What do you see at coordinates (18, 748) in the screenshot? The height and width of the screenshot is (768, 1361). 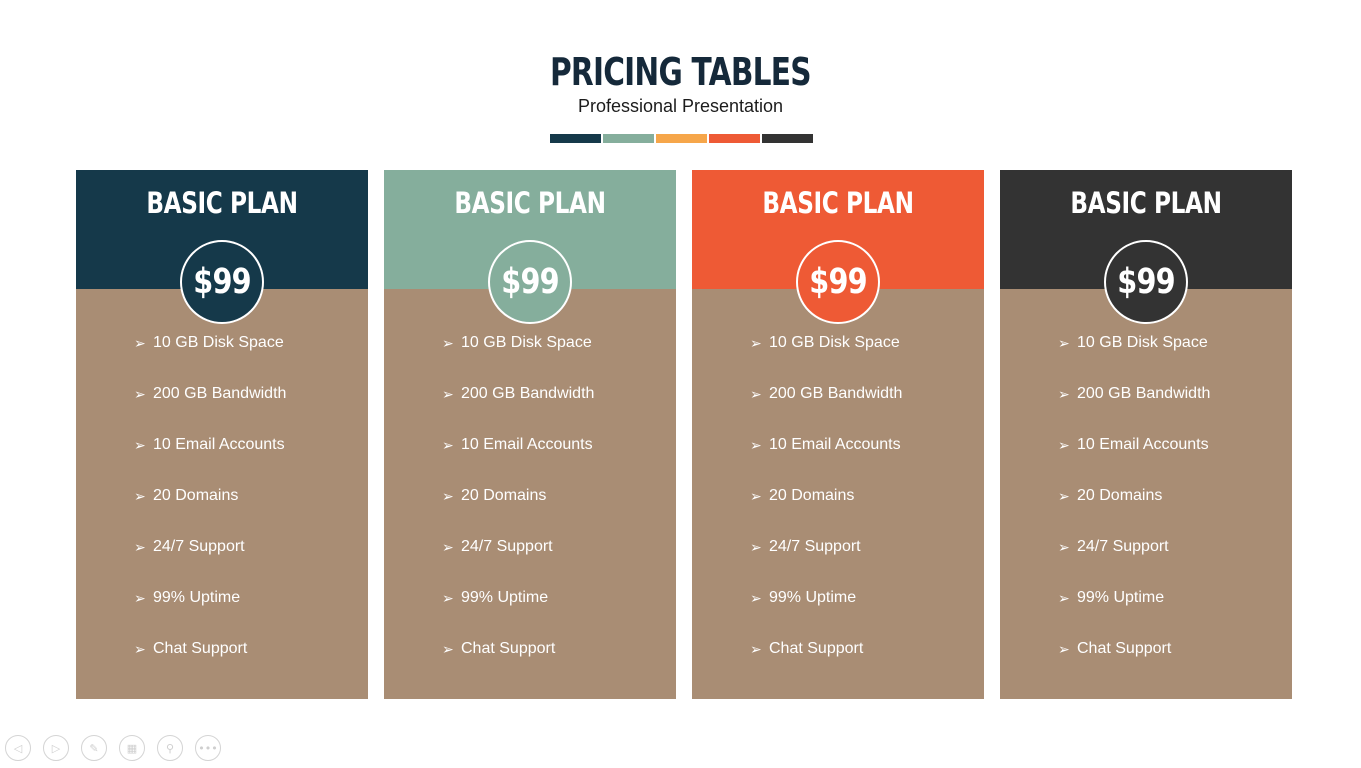 I see `previous-icon: ◁` at bounding box center [18, 748].